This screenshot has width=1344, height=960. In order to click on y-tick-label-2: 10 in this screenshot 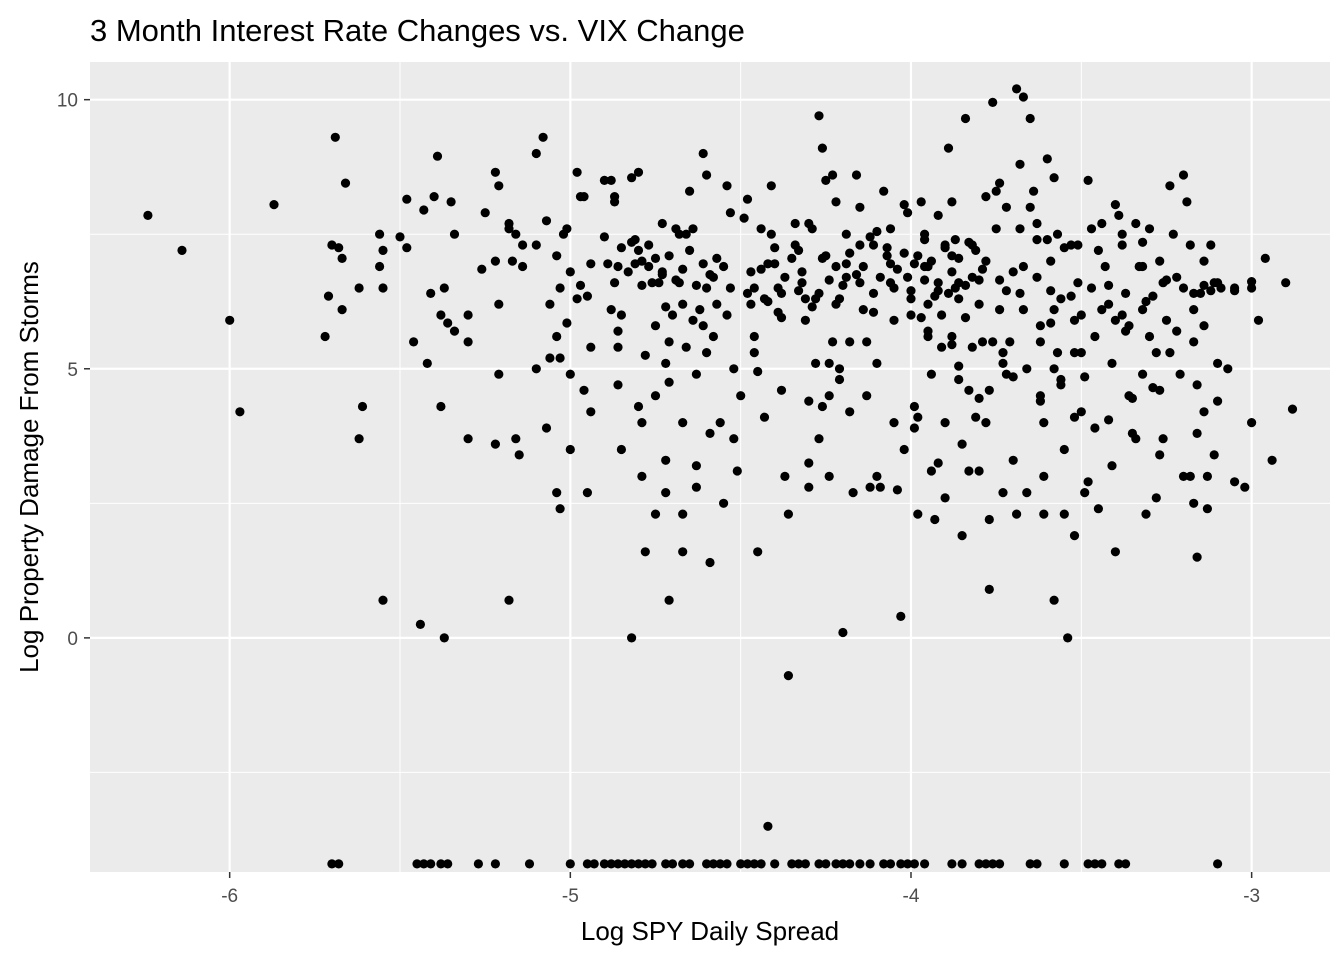, I will do `click(67, 101)`.